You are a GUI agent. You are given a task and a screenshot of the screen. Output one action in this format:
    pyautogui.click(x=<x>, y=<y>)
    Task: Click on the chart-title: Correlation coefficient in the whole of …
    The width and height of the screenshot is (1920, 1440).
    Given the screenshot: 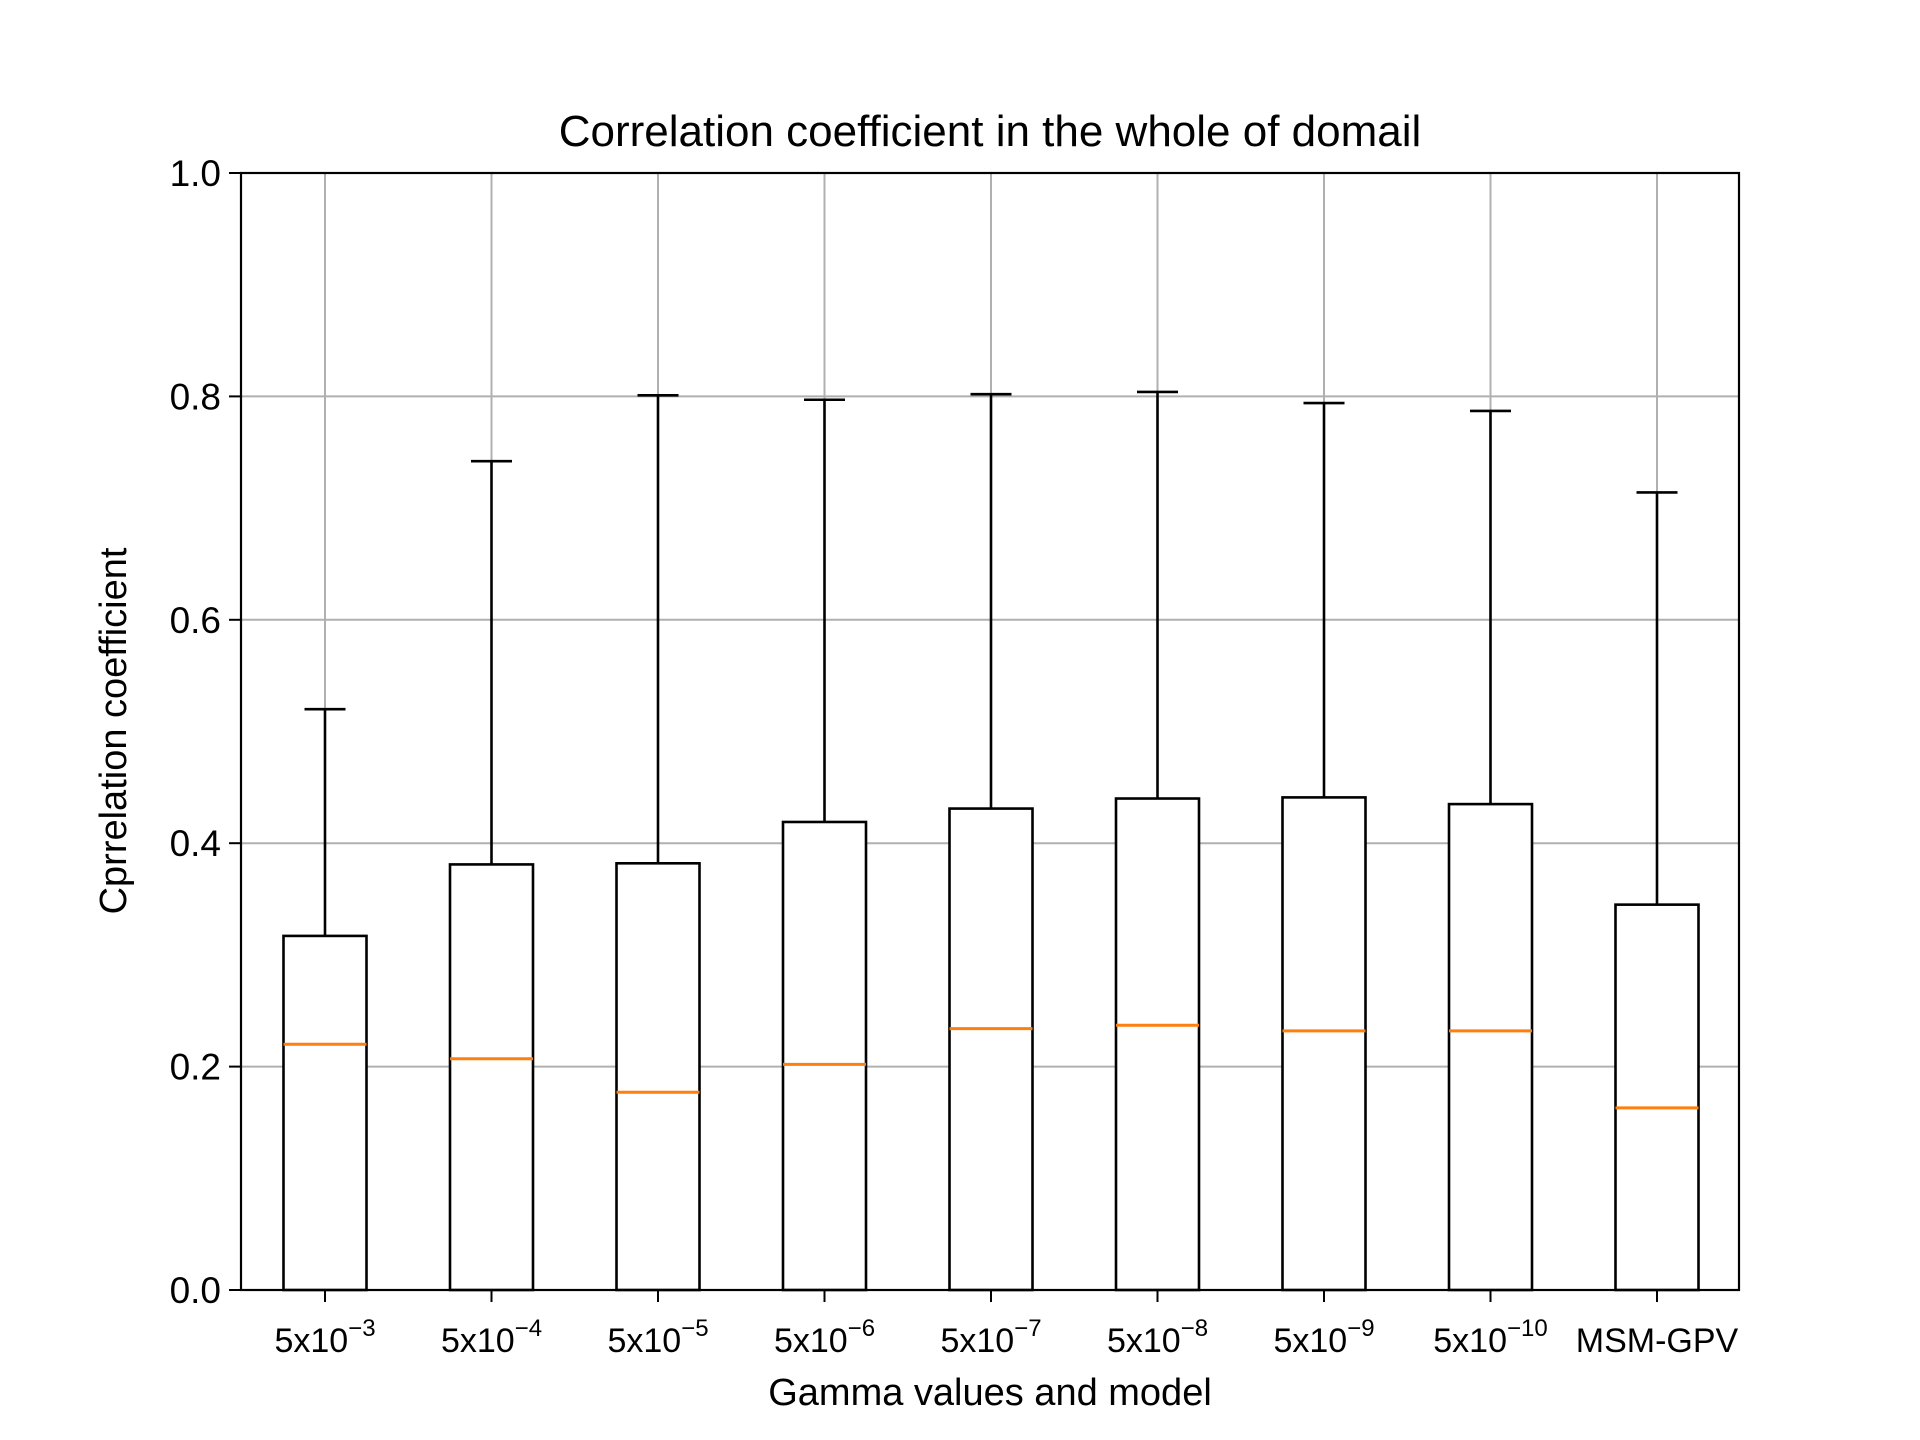 What is the action you would take?
    pyautogui.click(x=990, y=131)
    